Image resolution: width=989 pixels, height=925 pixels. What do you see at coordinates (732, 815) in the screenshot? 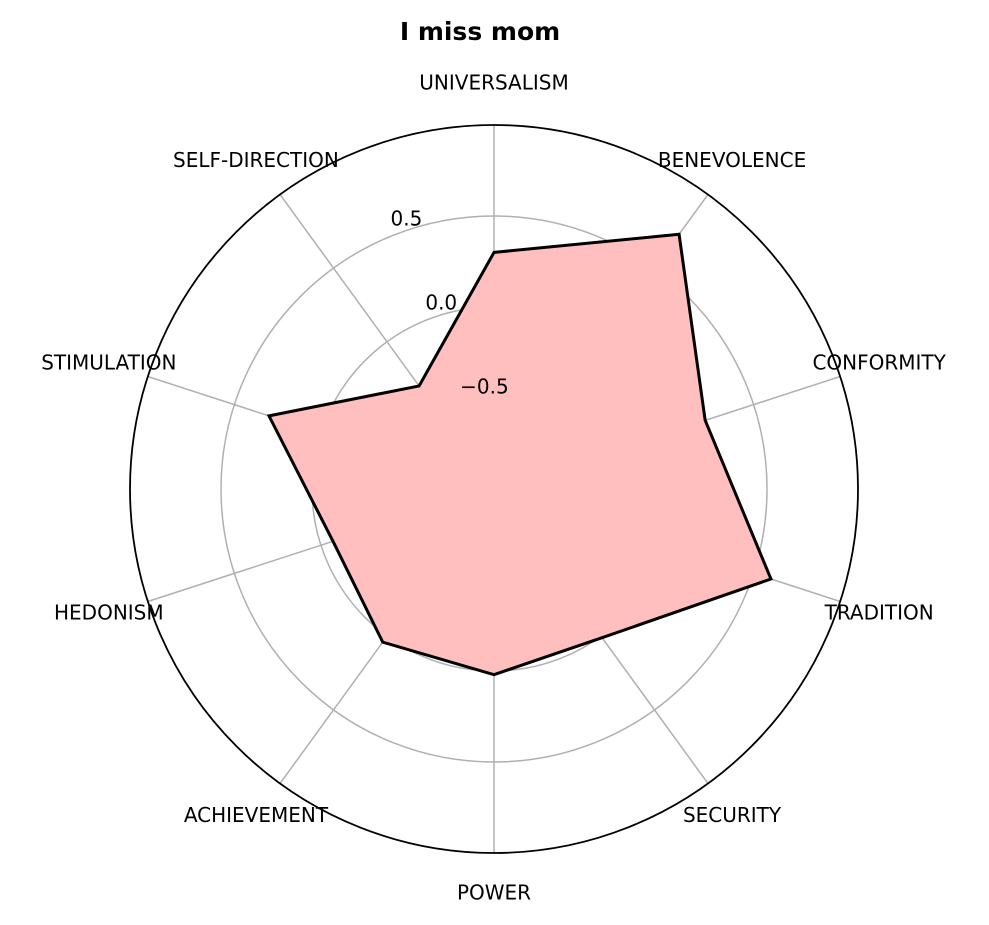
I see `category-label: SECURITY` at bounding box center [732, 815].